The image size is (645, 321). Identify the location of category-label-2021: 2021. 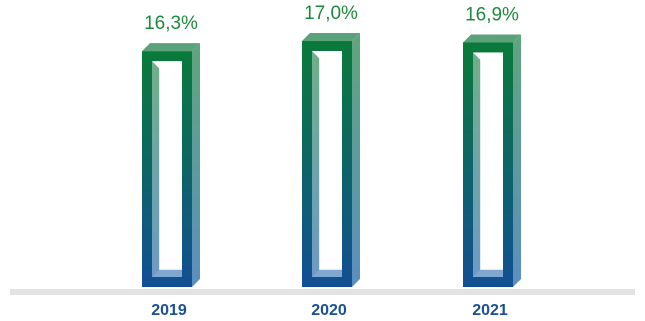
(490, 310).